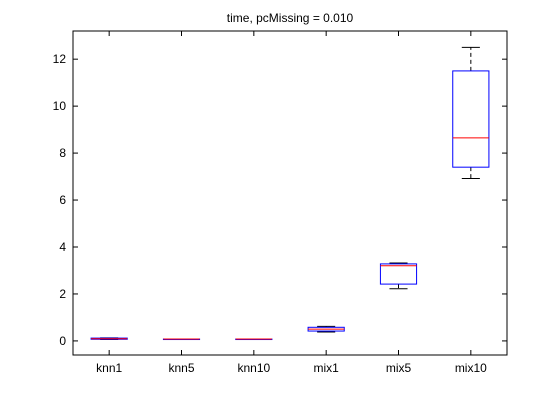  What do you see at coordinates (254, 339) in the screenshot?
I see `box-knn10` at bounding box center [254, 339].